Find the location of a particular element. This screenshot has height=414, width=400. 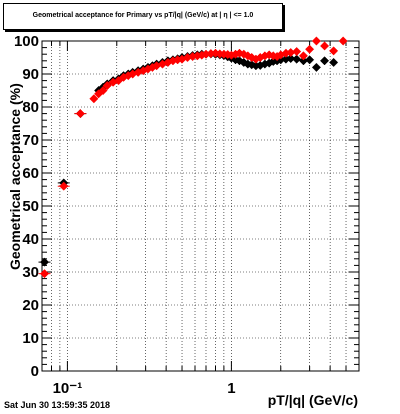

x-axis-title: pT/|q| (GeV/c) is located at coordinates (313, 400).